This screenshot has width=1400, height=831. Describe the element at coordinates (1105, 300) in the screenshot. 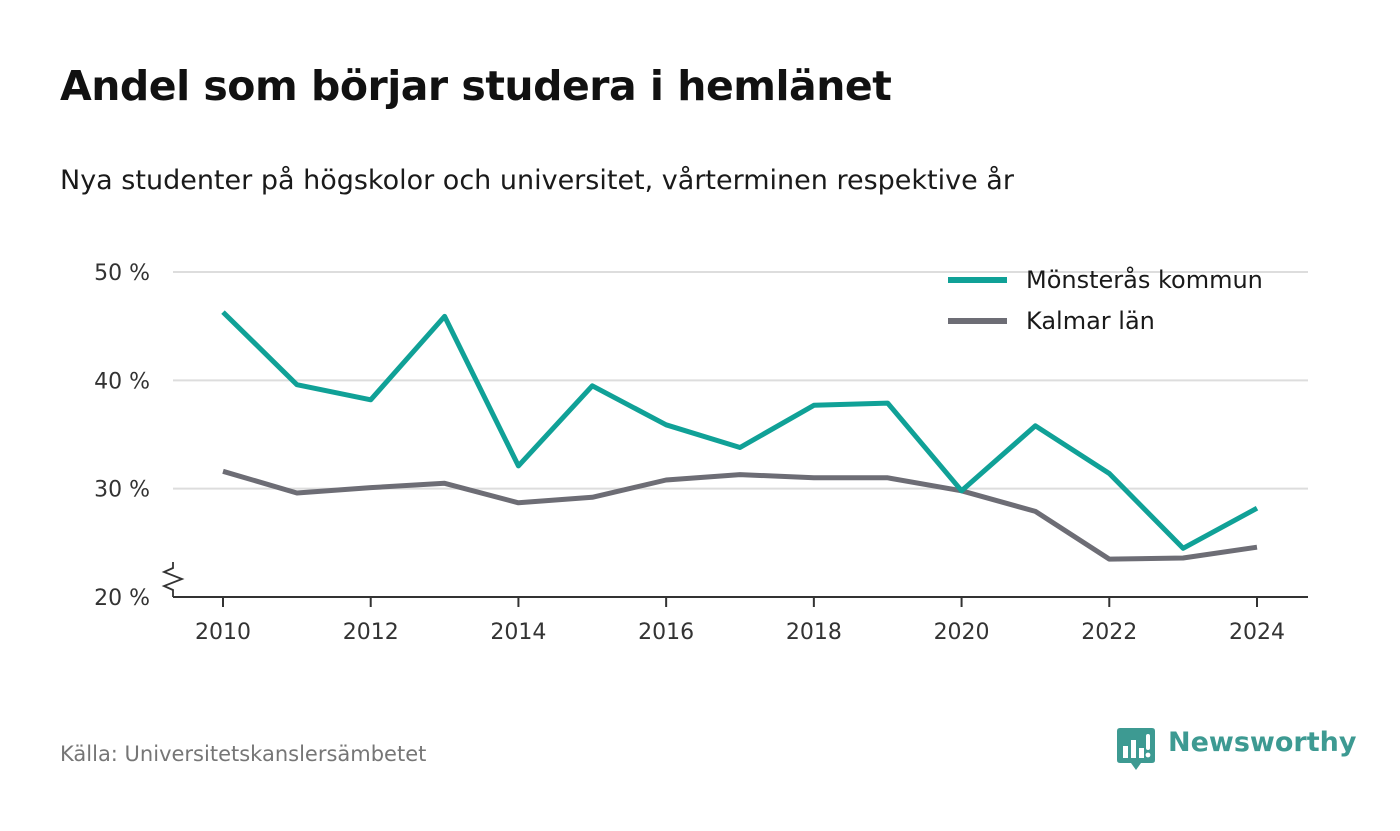

I see `legend: Mönsterås kommun Kalmar län` at that location.